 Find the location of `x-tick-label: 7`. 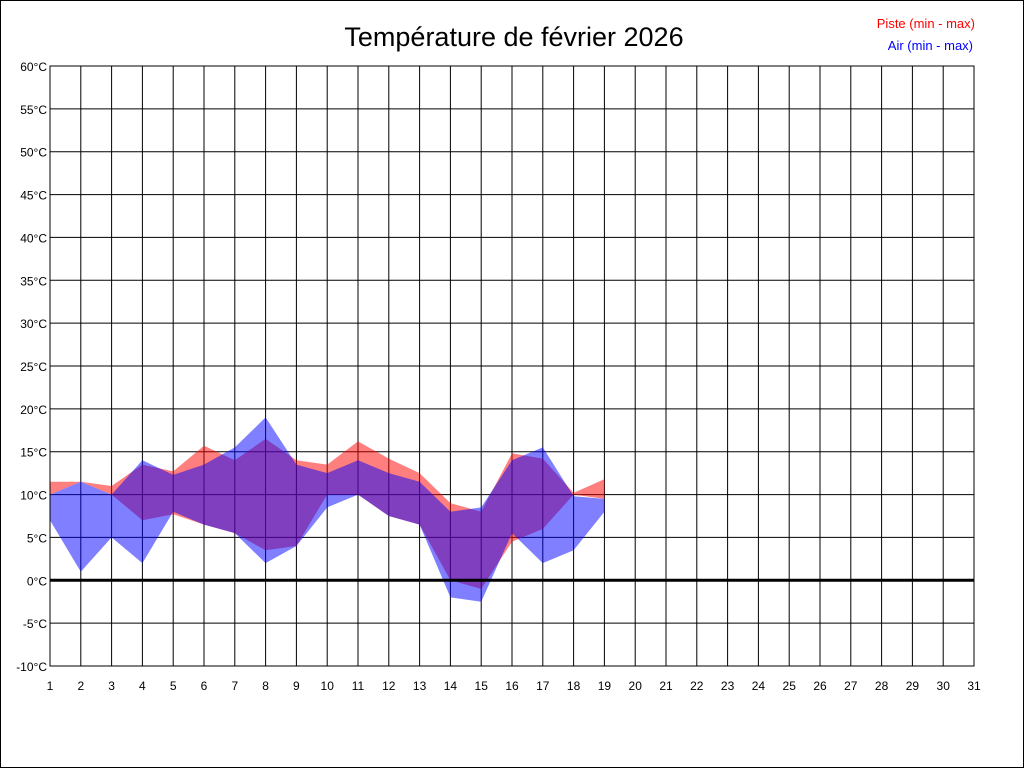

x-tick-label: 7 is located at coordinates (234, 686).